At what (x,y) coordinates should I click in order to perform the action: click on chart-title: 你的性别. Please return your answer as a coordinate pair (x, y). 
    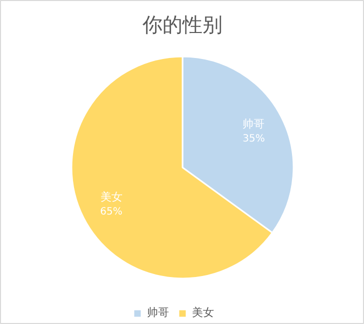
    Looking at the image, I should click on (182, 24).